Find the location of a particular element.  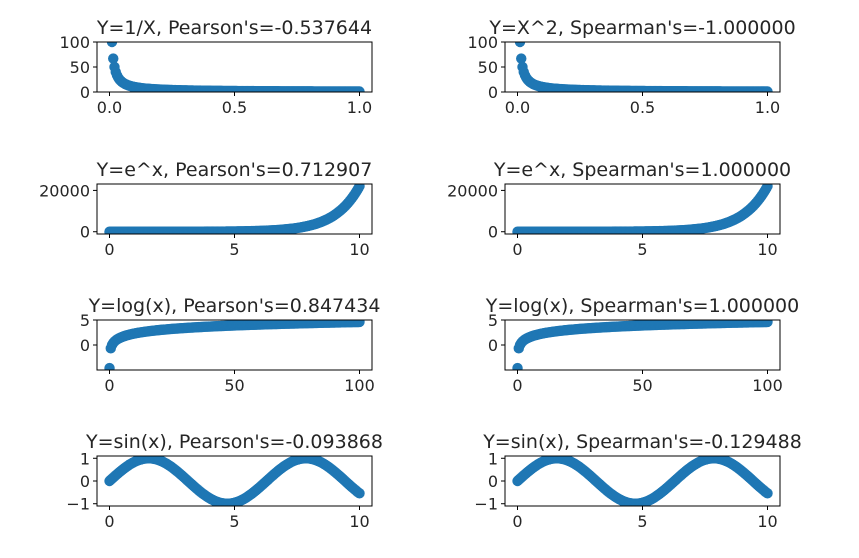

subplot-6: 0 50 100 0 5Y=log(x), Spearman's=1.000000 is located at coordinates (642, 345).